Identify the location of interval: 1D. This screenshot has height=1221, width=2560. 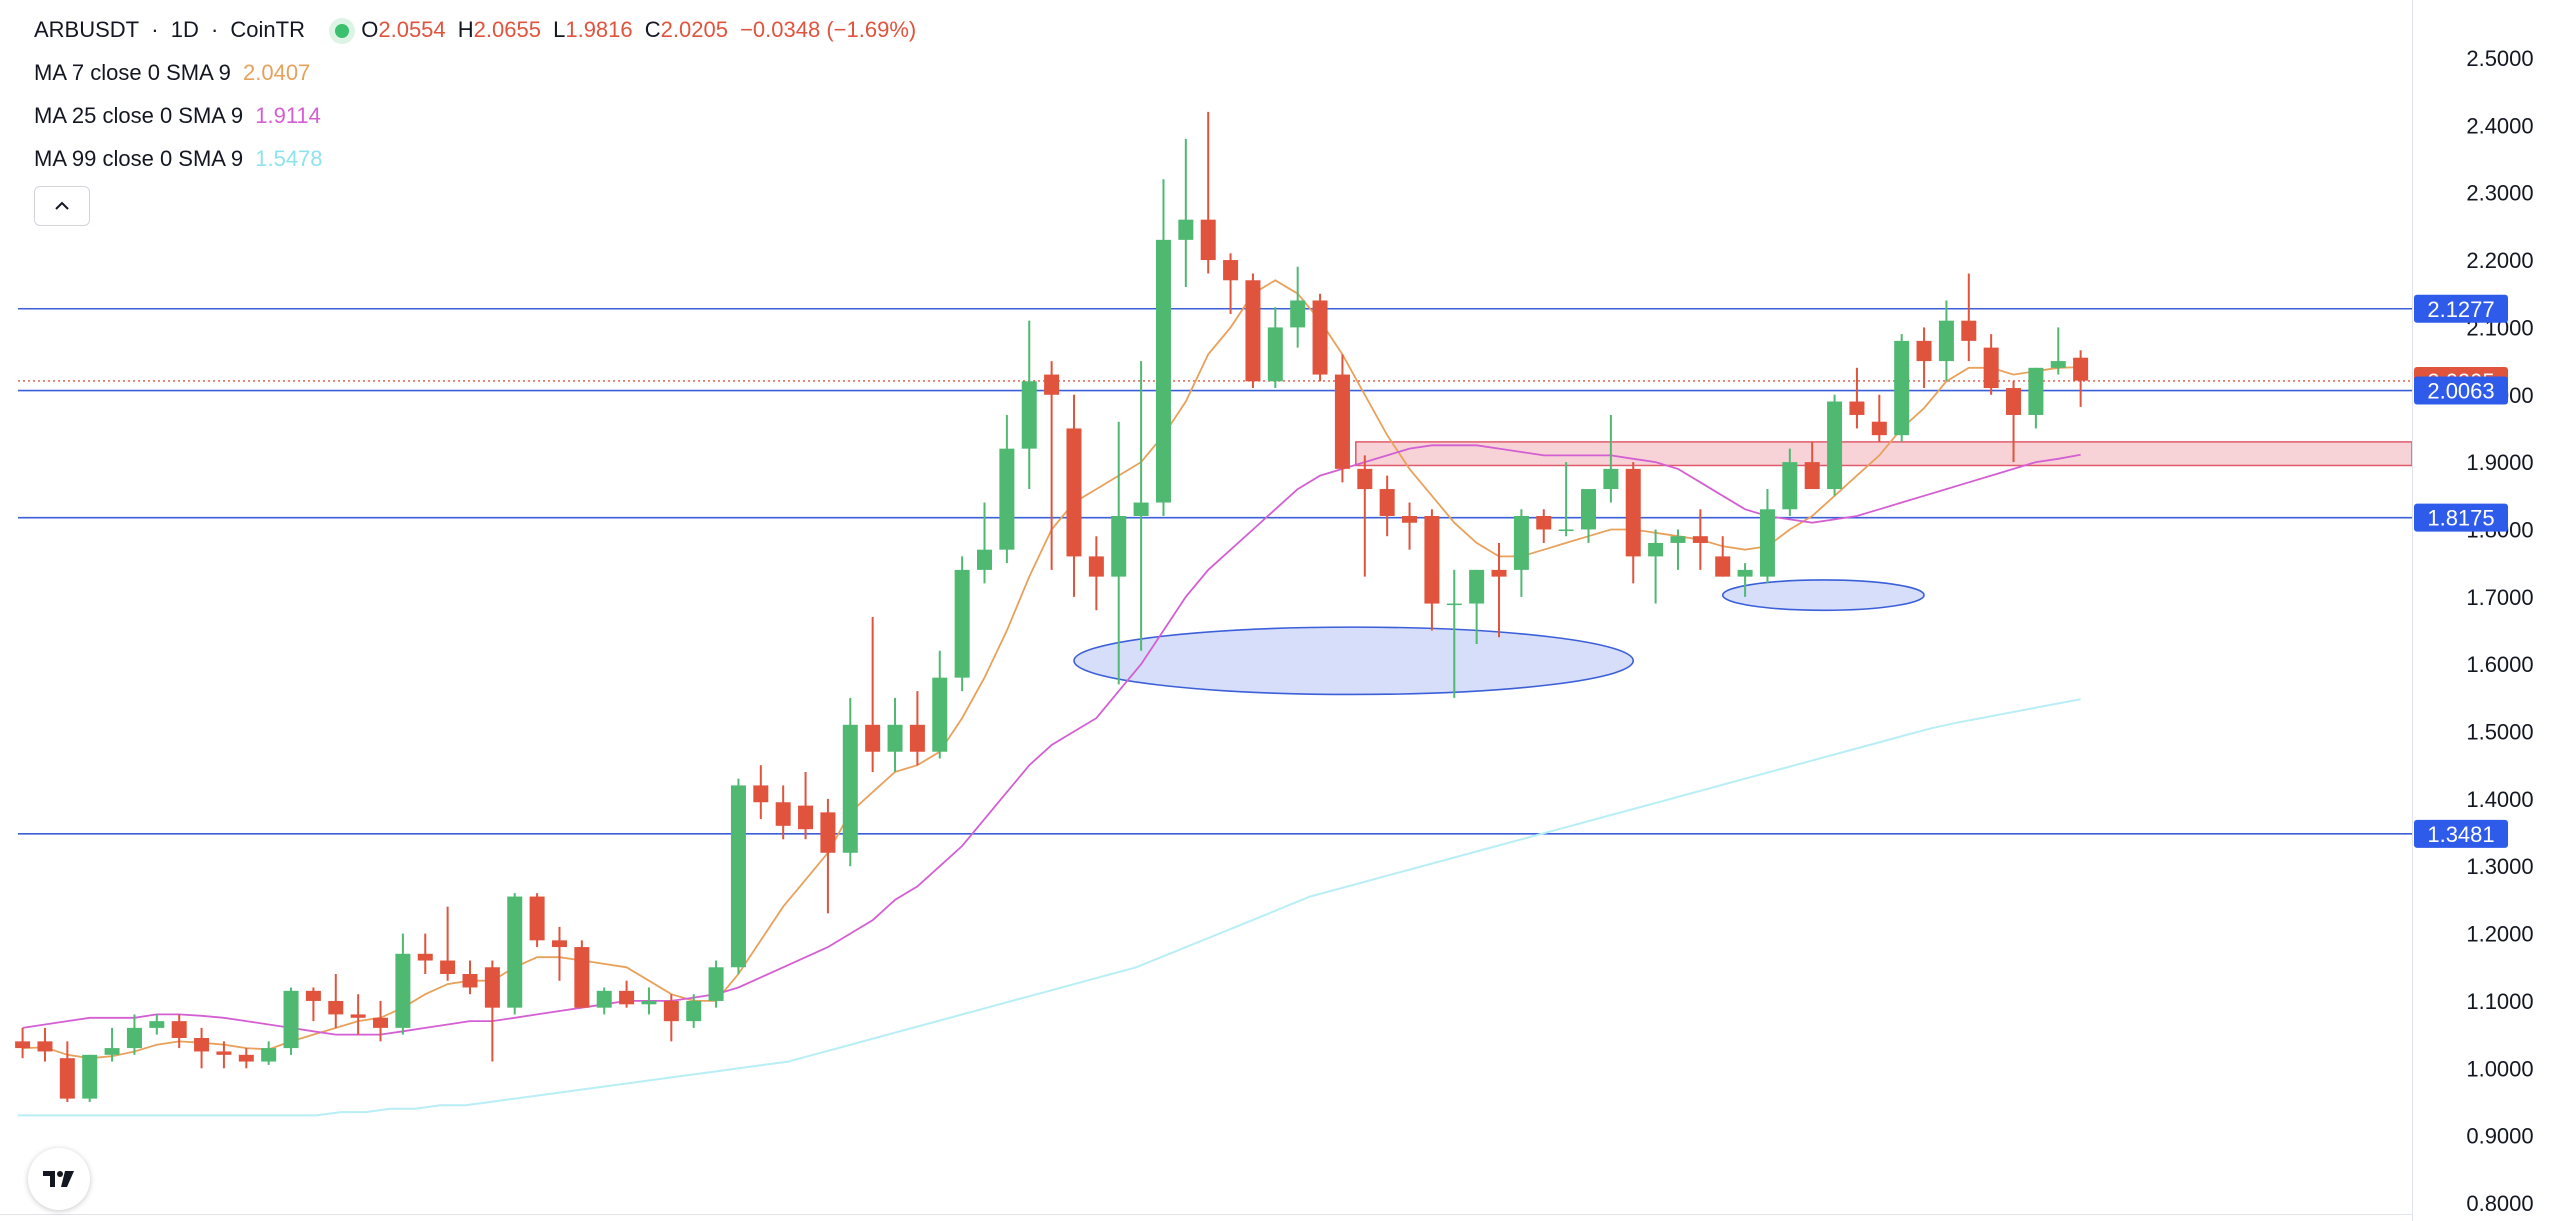
(184, 29).